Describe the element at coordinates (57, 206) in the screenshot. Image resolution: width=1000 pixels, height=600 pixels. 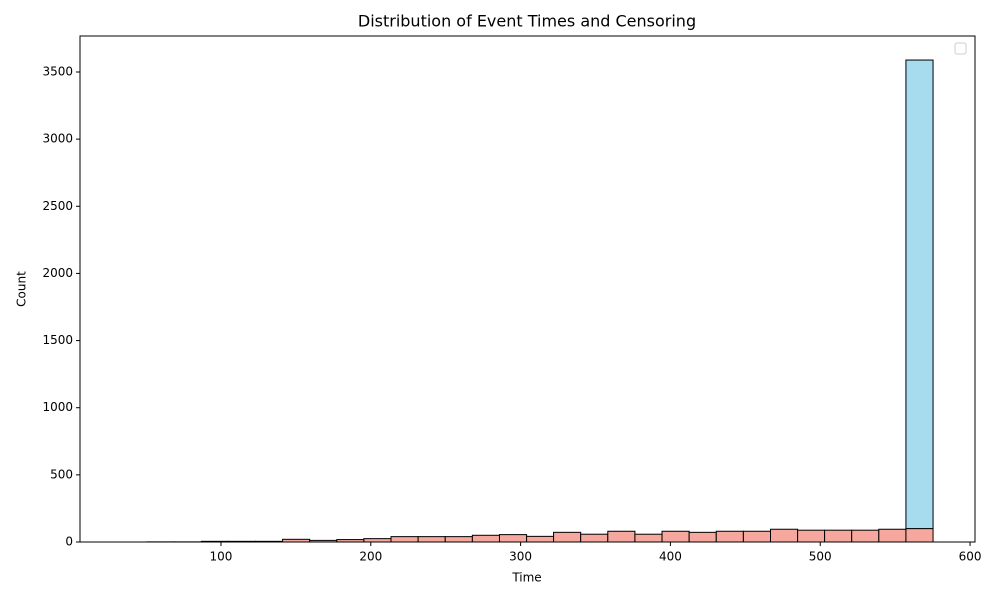
I see `y-tick-label: 2500` at that location.